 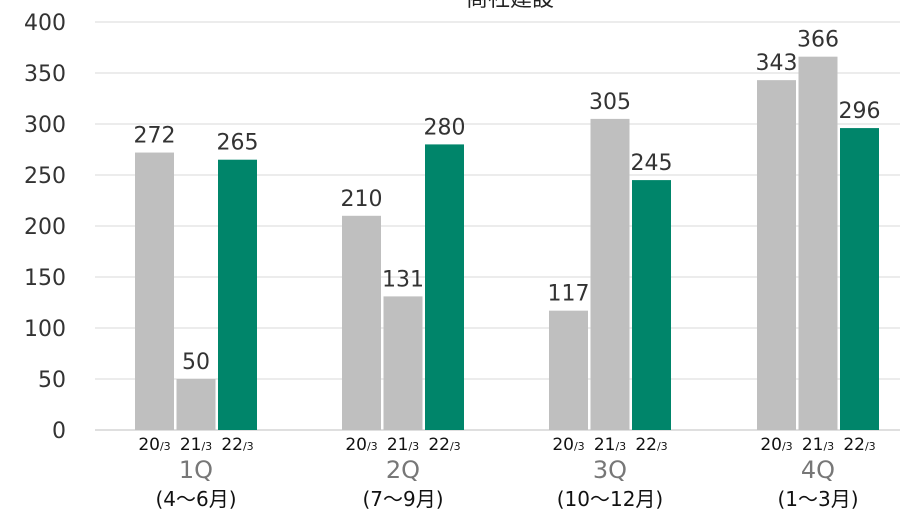 What do you see at coordinates (45, 176) in the screenshot?
I see `y-tick-label: 250` at bounding box center [45, 176].